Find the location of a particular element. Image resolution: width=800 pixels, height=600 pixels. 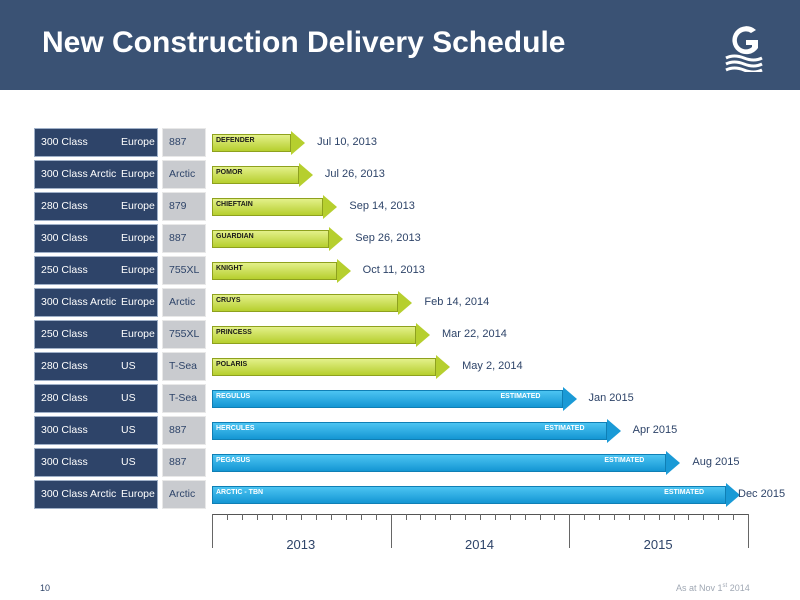

delivery-date: May 2, 2014 is located at coordinates (492, 366).